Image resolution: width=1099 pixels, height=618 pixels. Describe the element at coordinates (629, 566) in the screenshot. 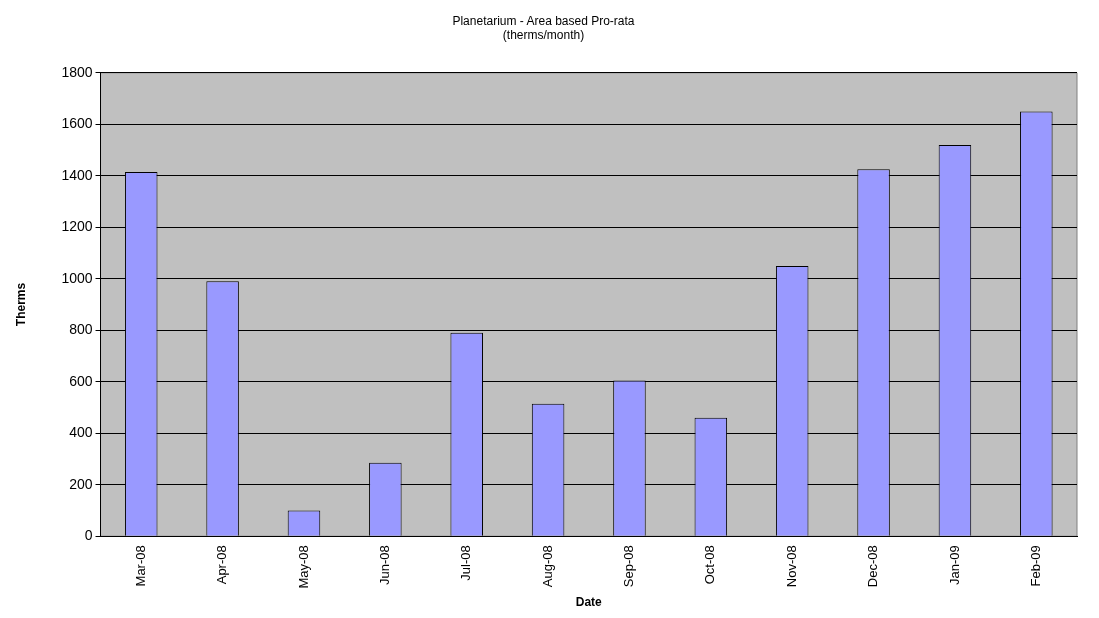

I see `x-tick-label: Sep-08` at that location.